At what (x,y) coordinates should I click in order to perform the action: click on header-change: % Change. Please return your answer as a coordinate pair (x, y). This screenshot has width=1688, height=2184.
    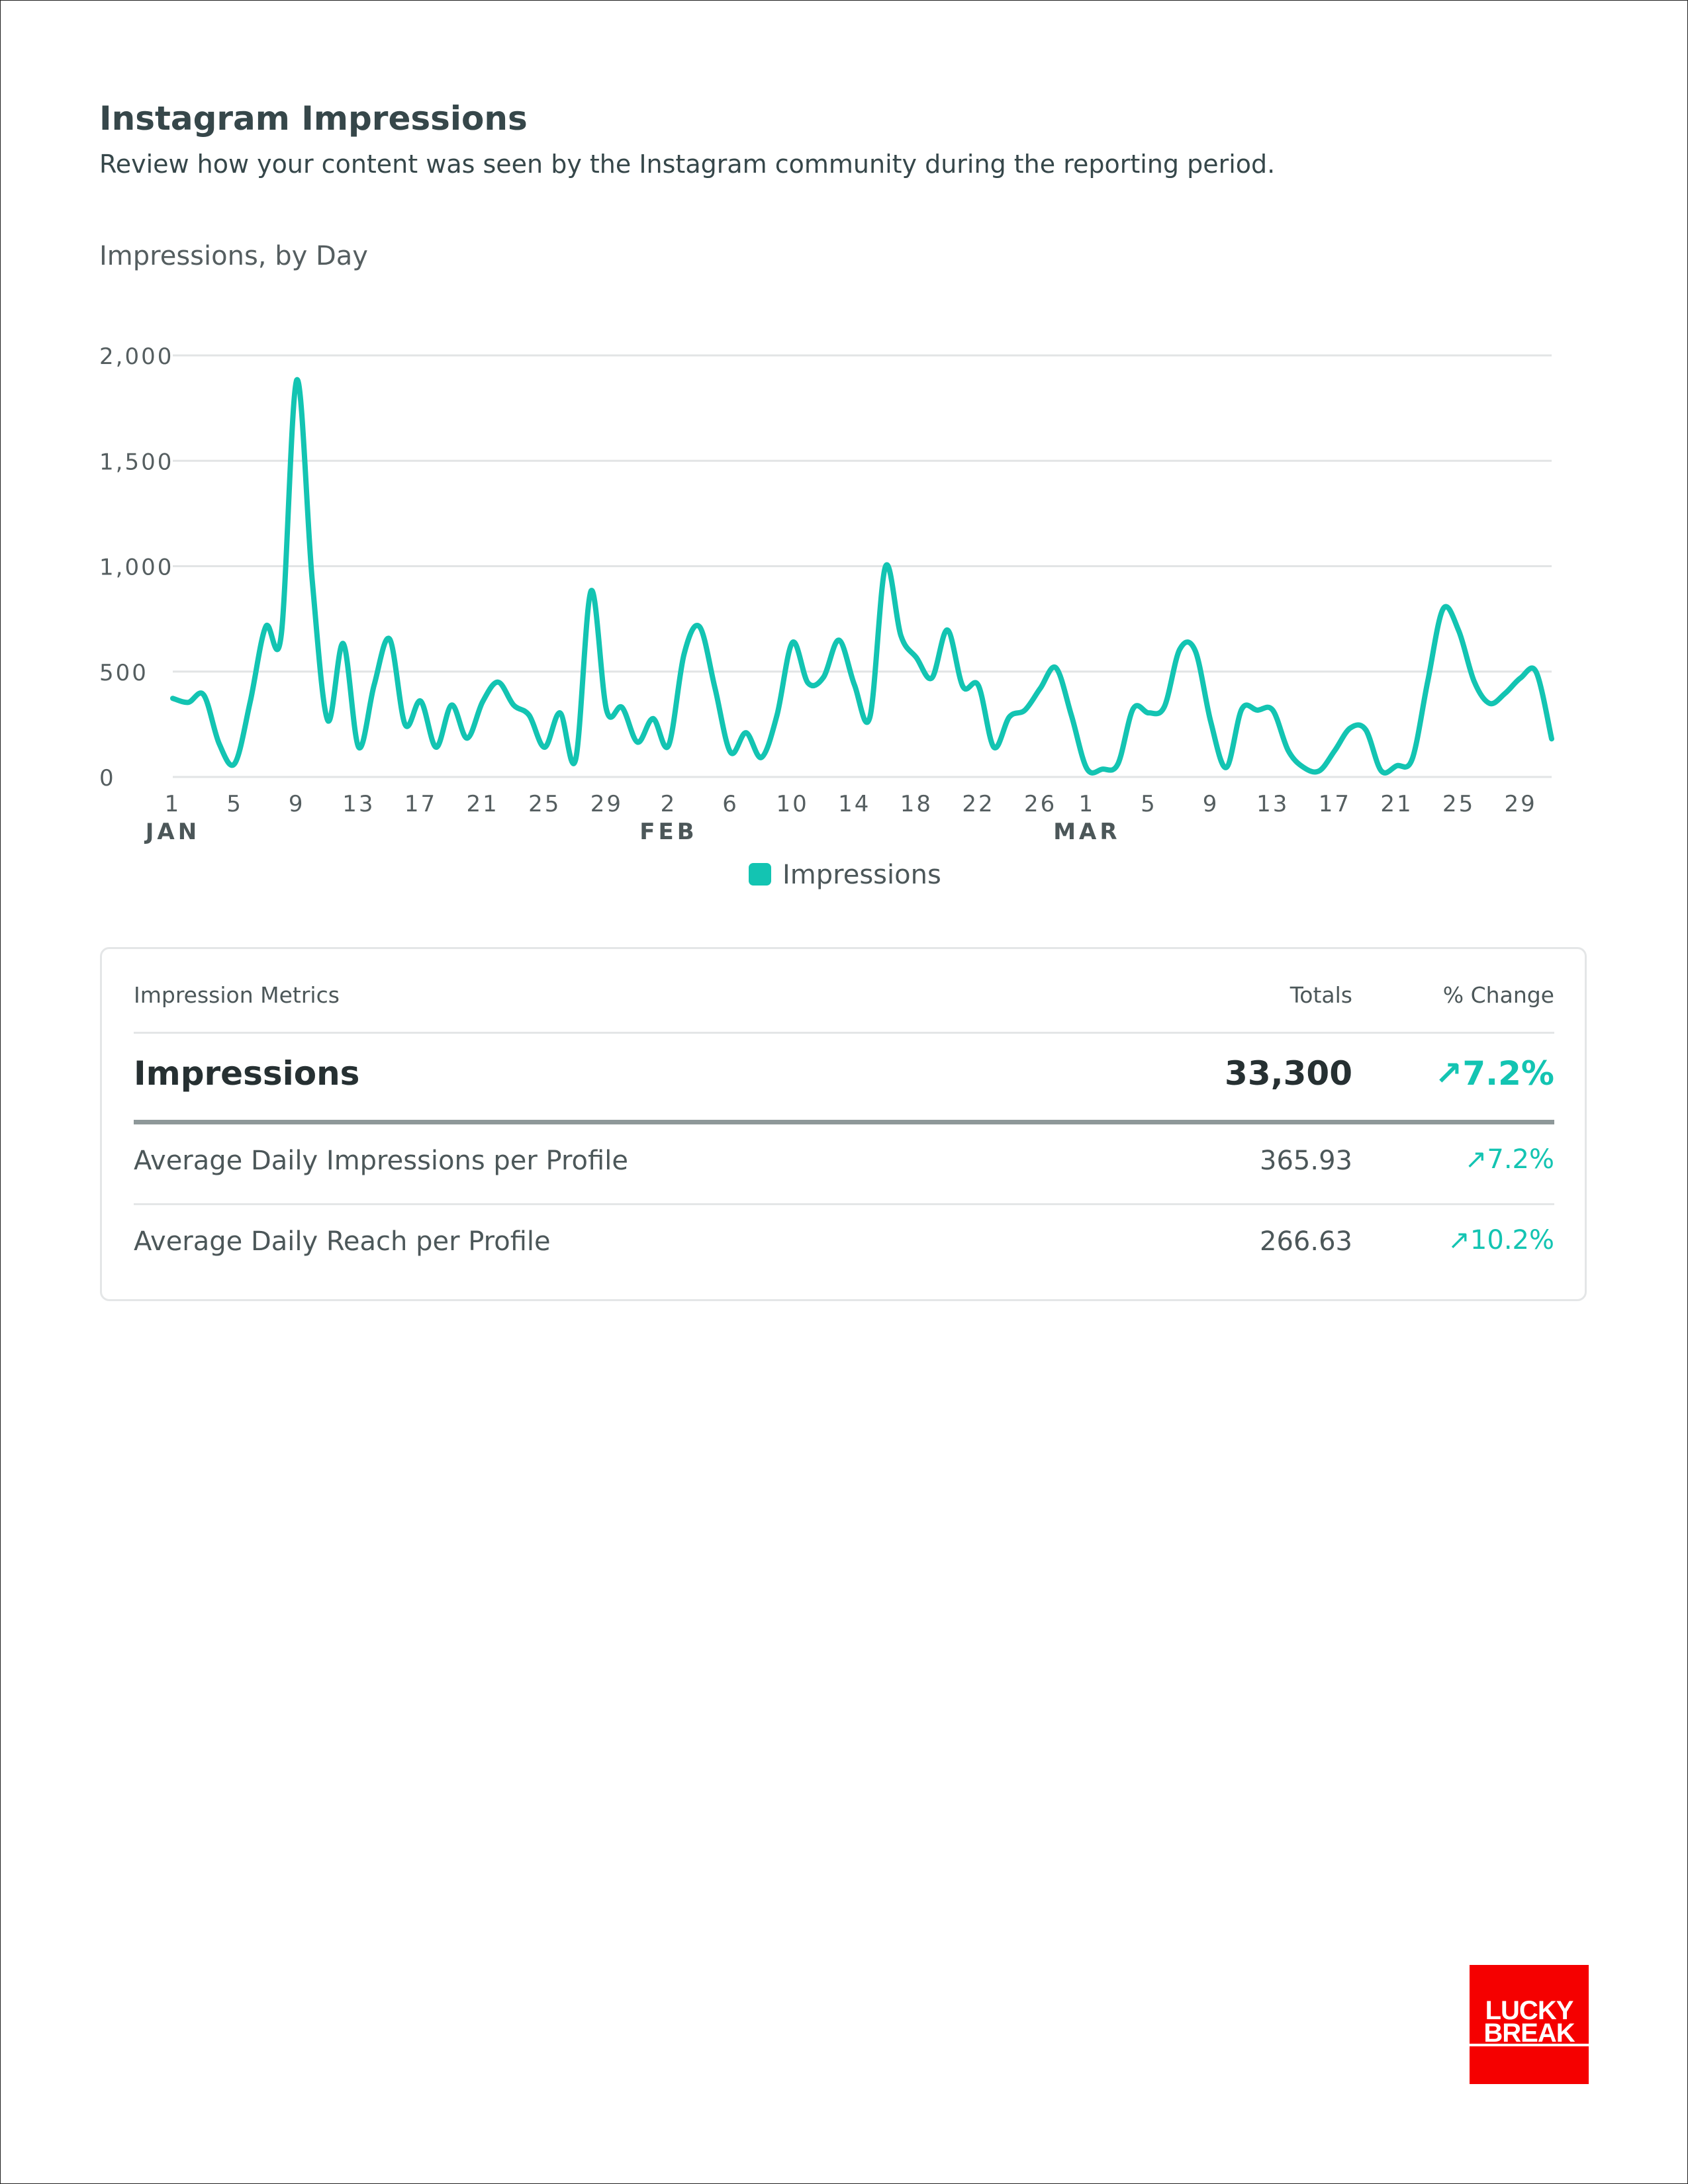
    Looking at the image, I should click on (1498, 995).